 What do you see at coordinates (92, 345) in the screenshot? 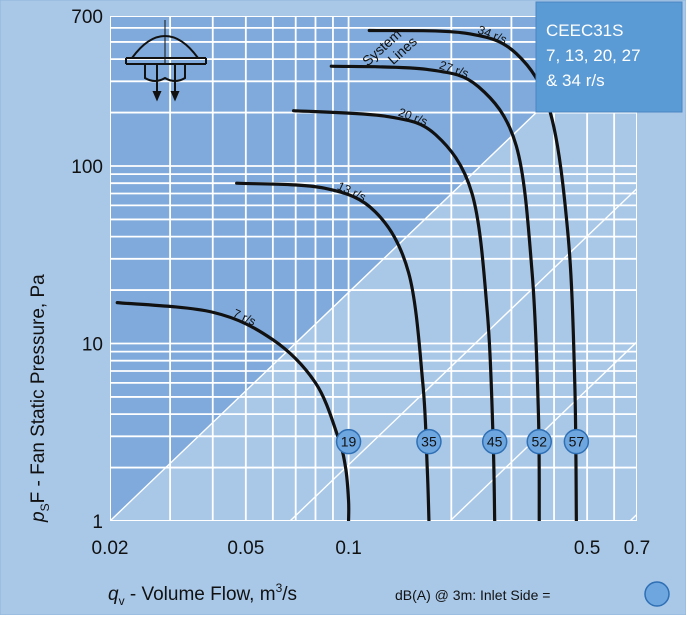
I see `y-tick-1: 10` at bounding box center [92, 345].